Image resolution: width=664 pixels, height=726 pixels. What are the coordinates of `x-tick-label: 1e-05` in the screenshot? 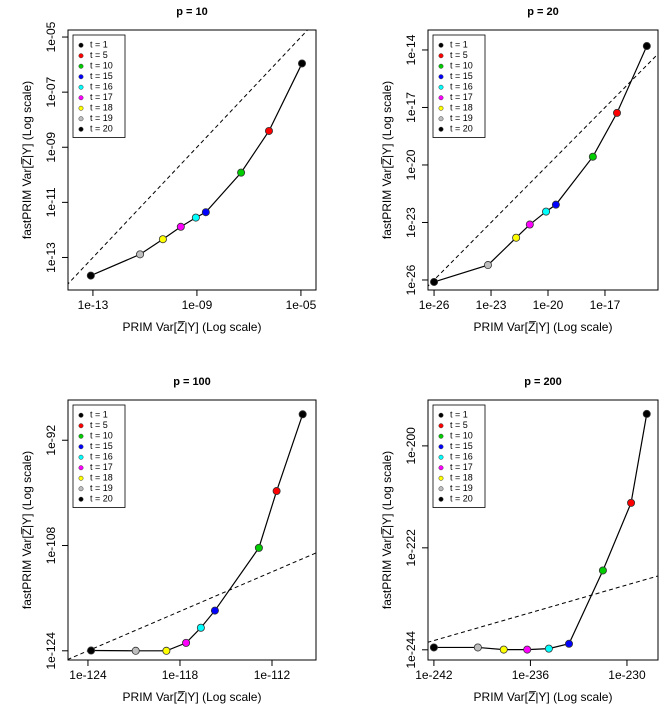 It's located at (301, 305).